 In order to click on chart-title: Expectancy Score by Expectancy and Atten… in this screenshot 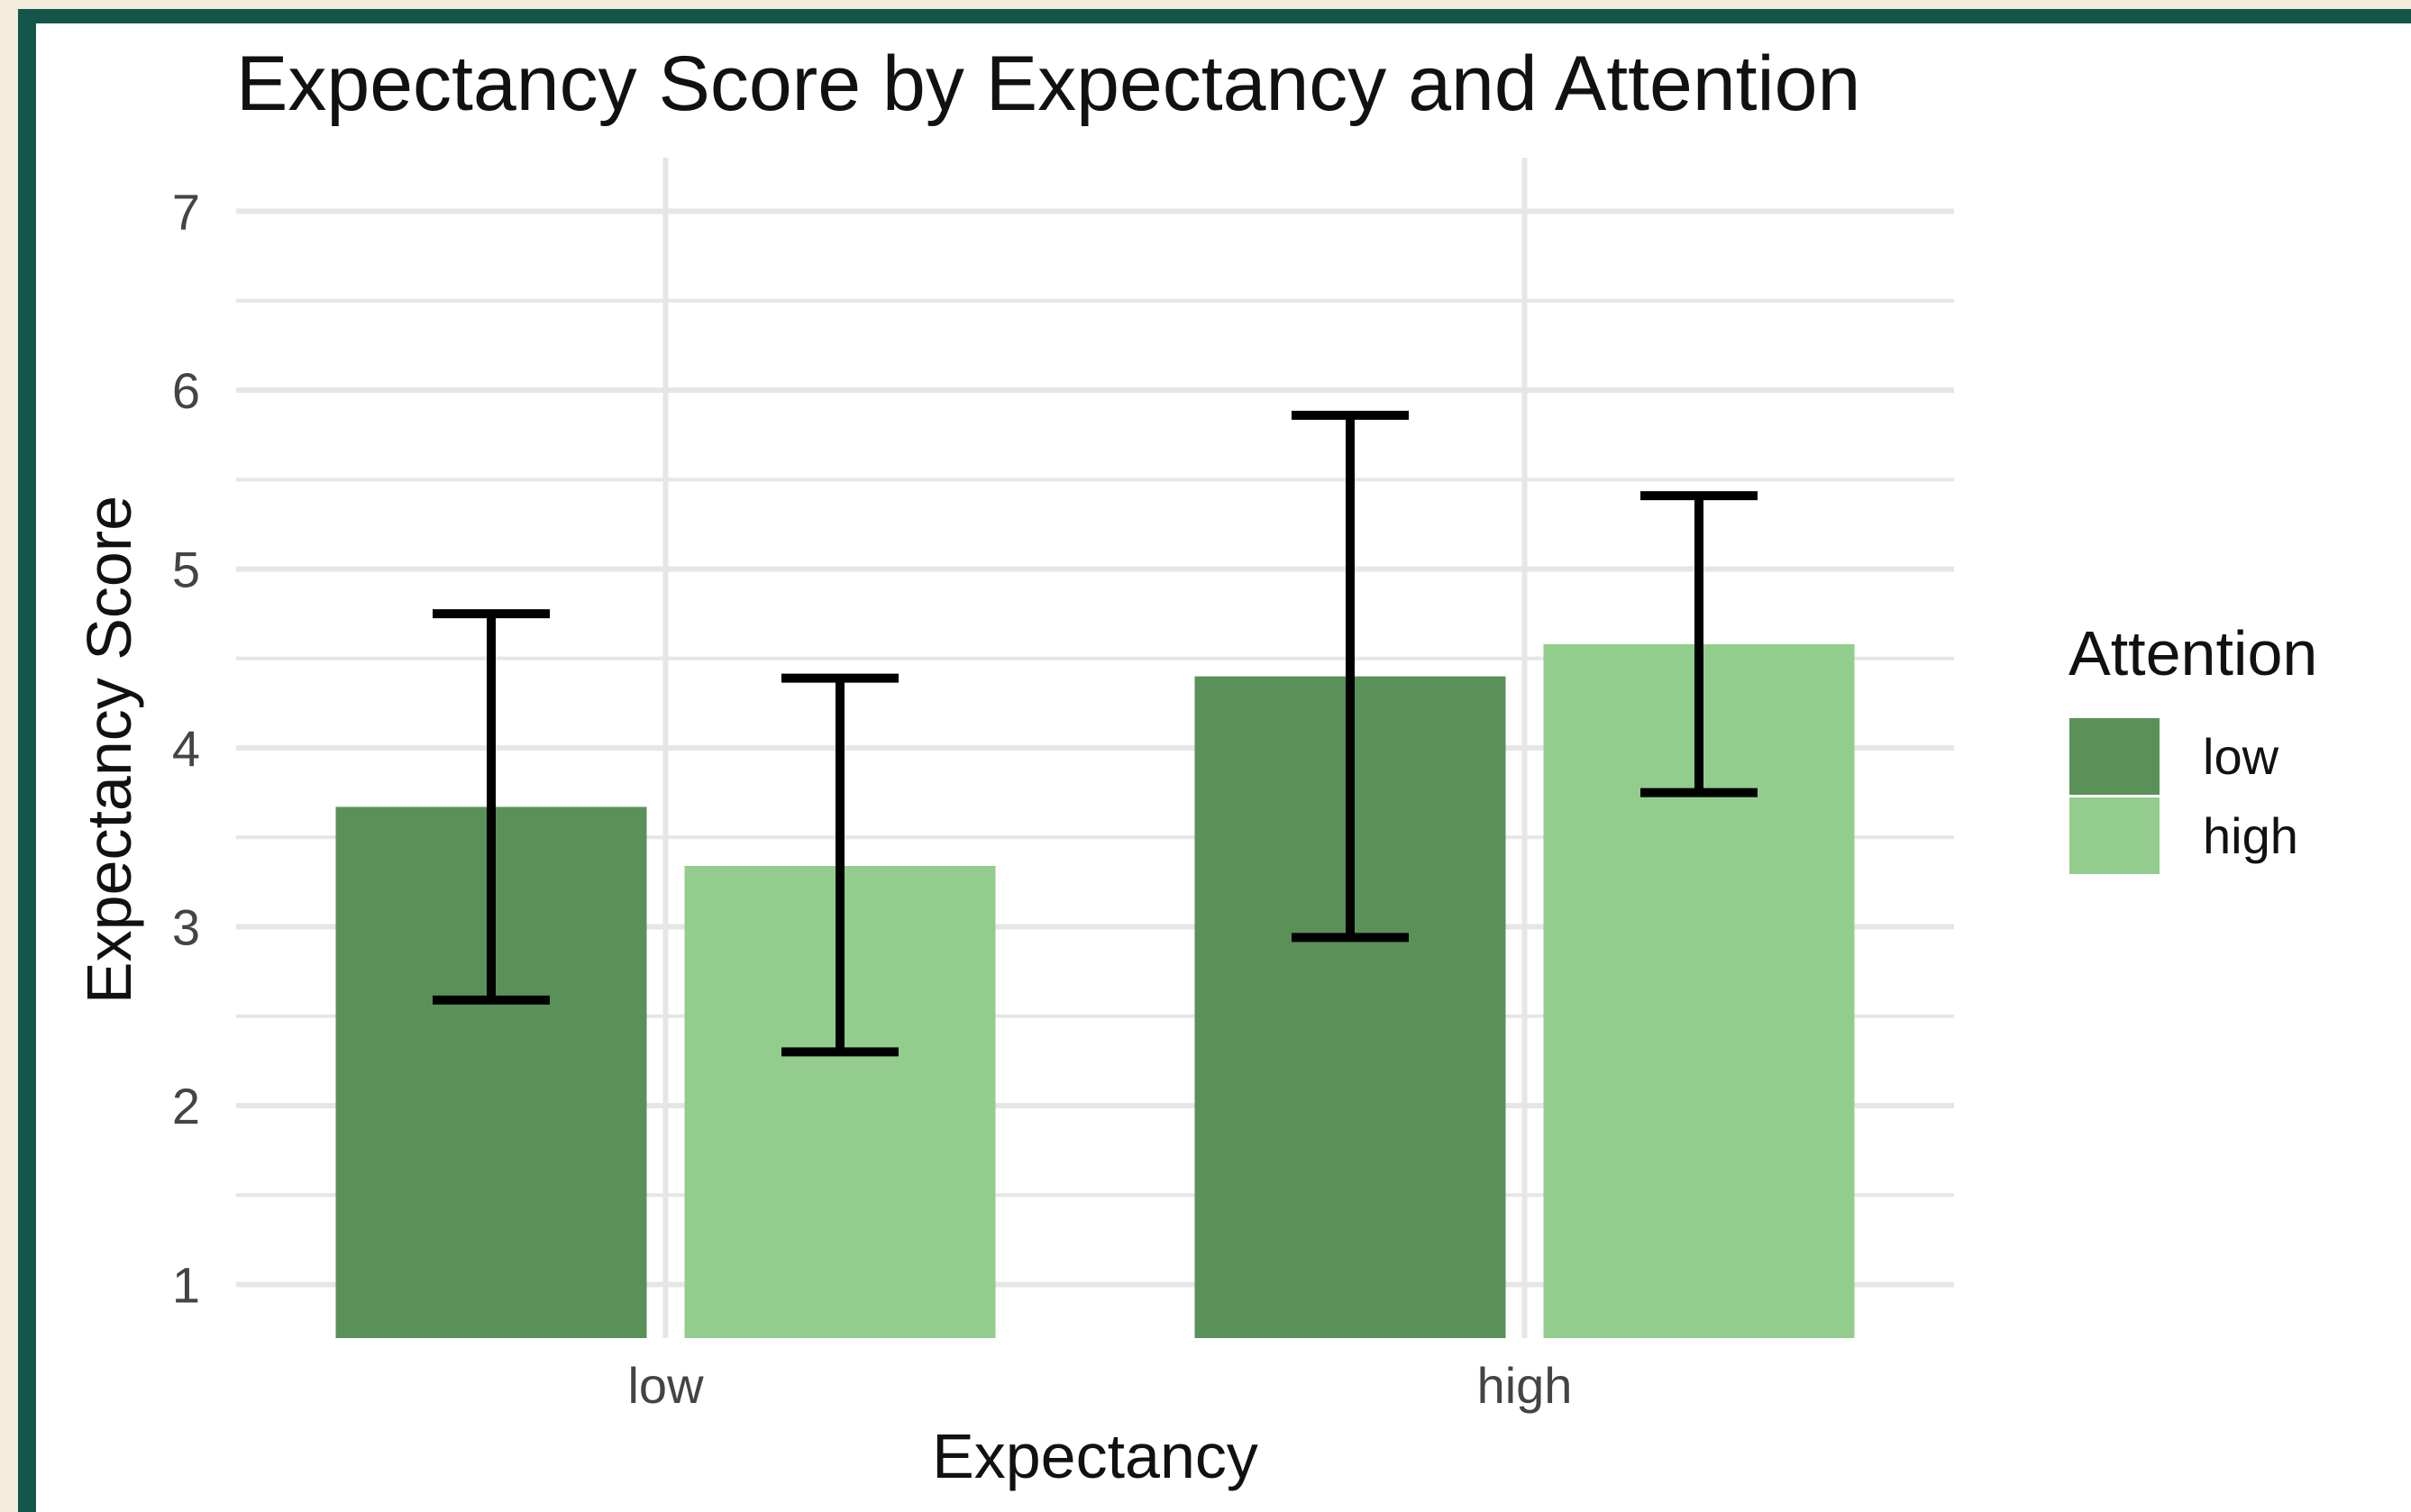, I will do `click(1048, 84)`.